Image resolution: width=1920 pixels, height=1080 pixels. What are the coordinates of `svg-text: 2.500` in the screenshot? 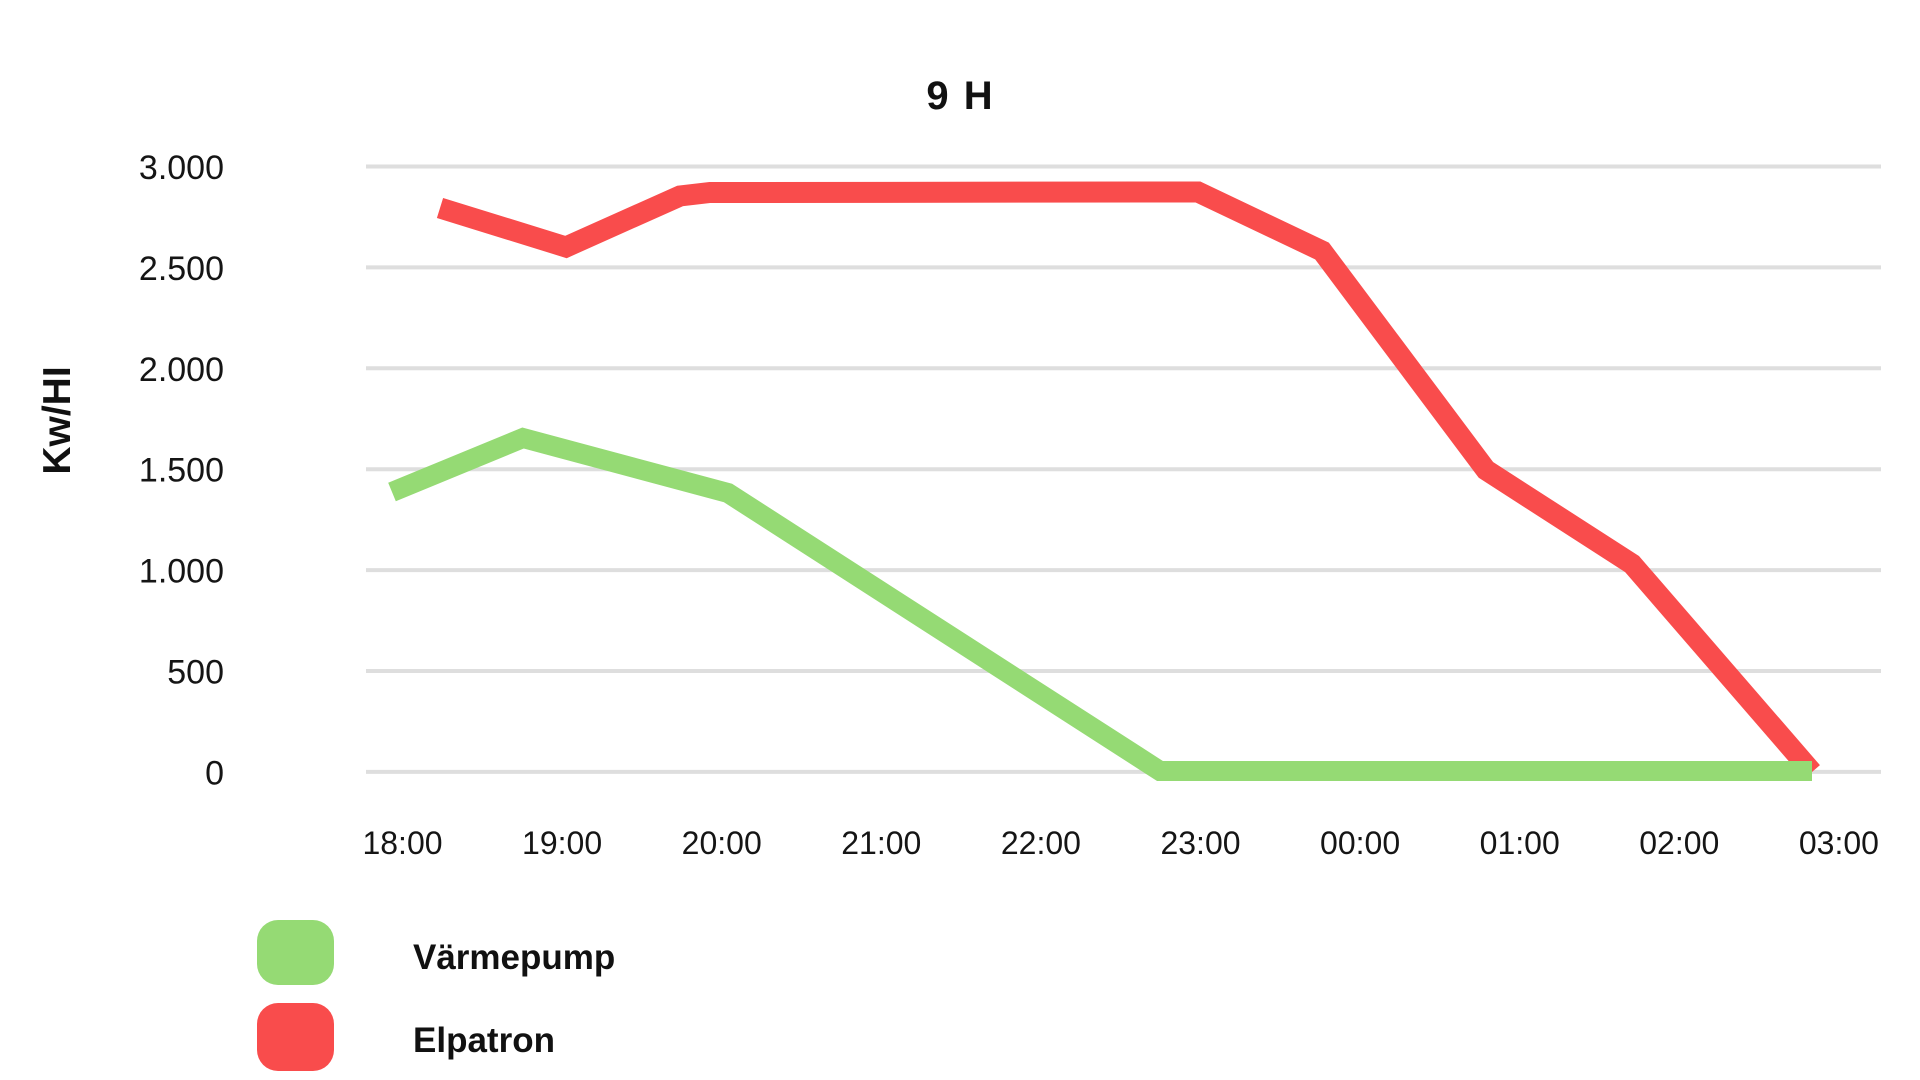 It's located at (181, 269).